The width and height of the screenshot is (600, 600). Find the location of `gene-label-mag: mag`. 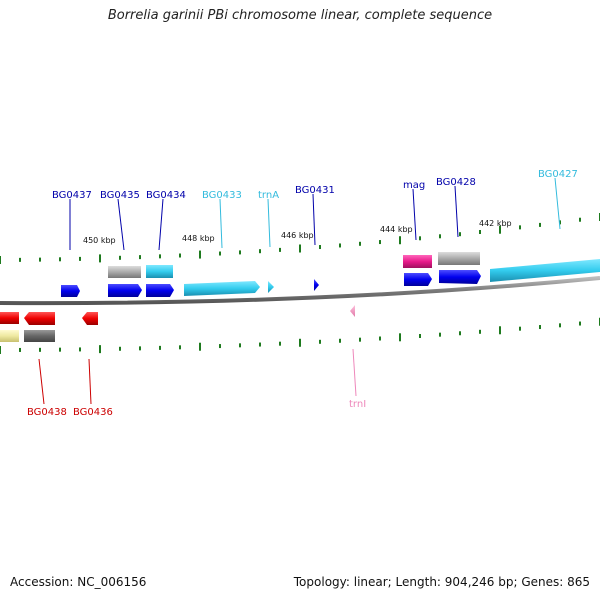

gene-label-mag: mag is located at coordinates (414, 185).